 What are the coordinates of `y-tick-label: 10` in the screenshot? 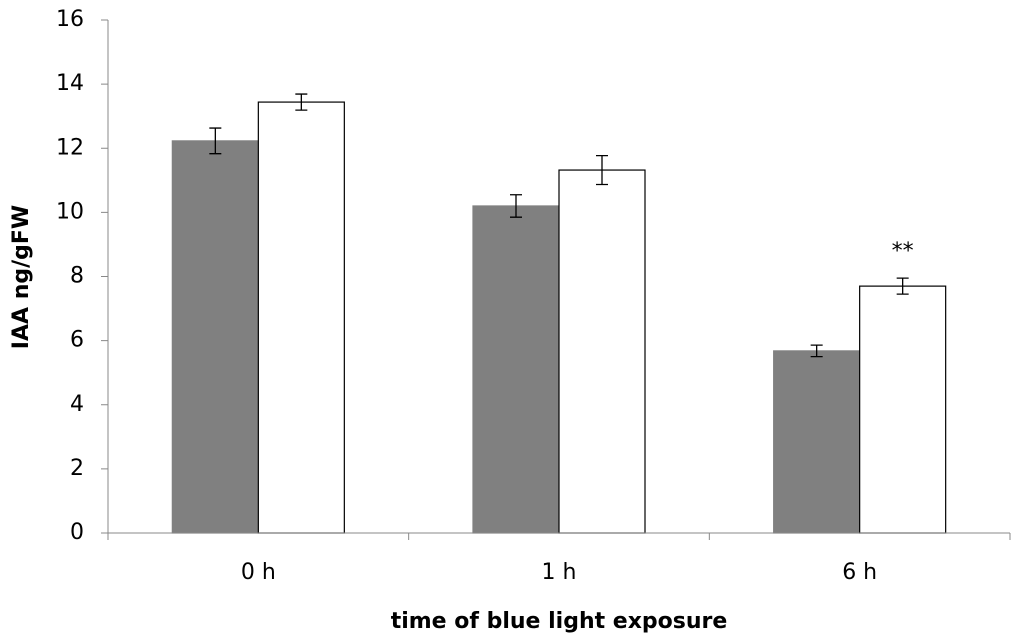 It's located at (70, 211).